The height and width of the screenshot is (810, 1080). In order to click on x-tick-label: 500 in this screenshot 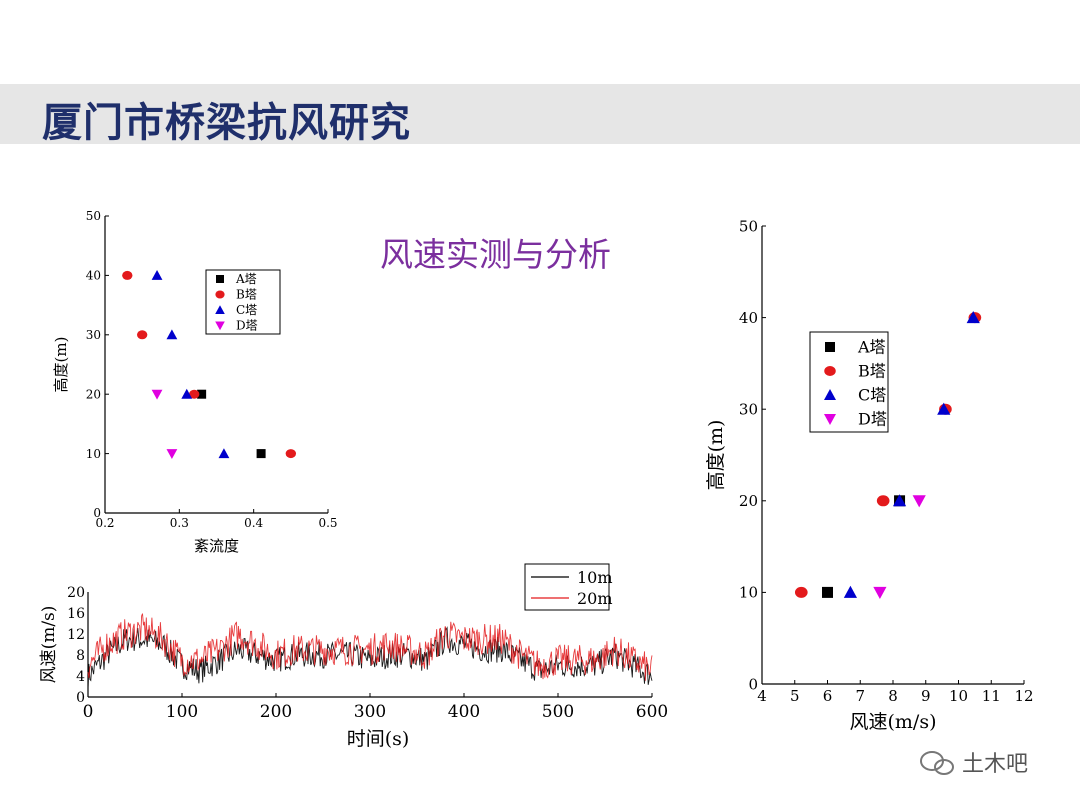, I will do `click(558, 712)`.